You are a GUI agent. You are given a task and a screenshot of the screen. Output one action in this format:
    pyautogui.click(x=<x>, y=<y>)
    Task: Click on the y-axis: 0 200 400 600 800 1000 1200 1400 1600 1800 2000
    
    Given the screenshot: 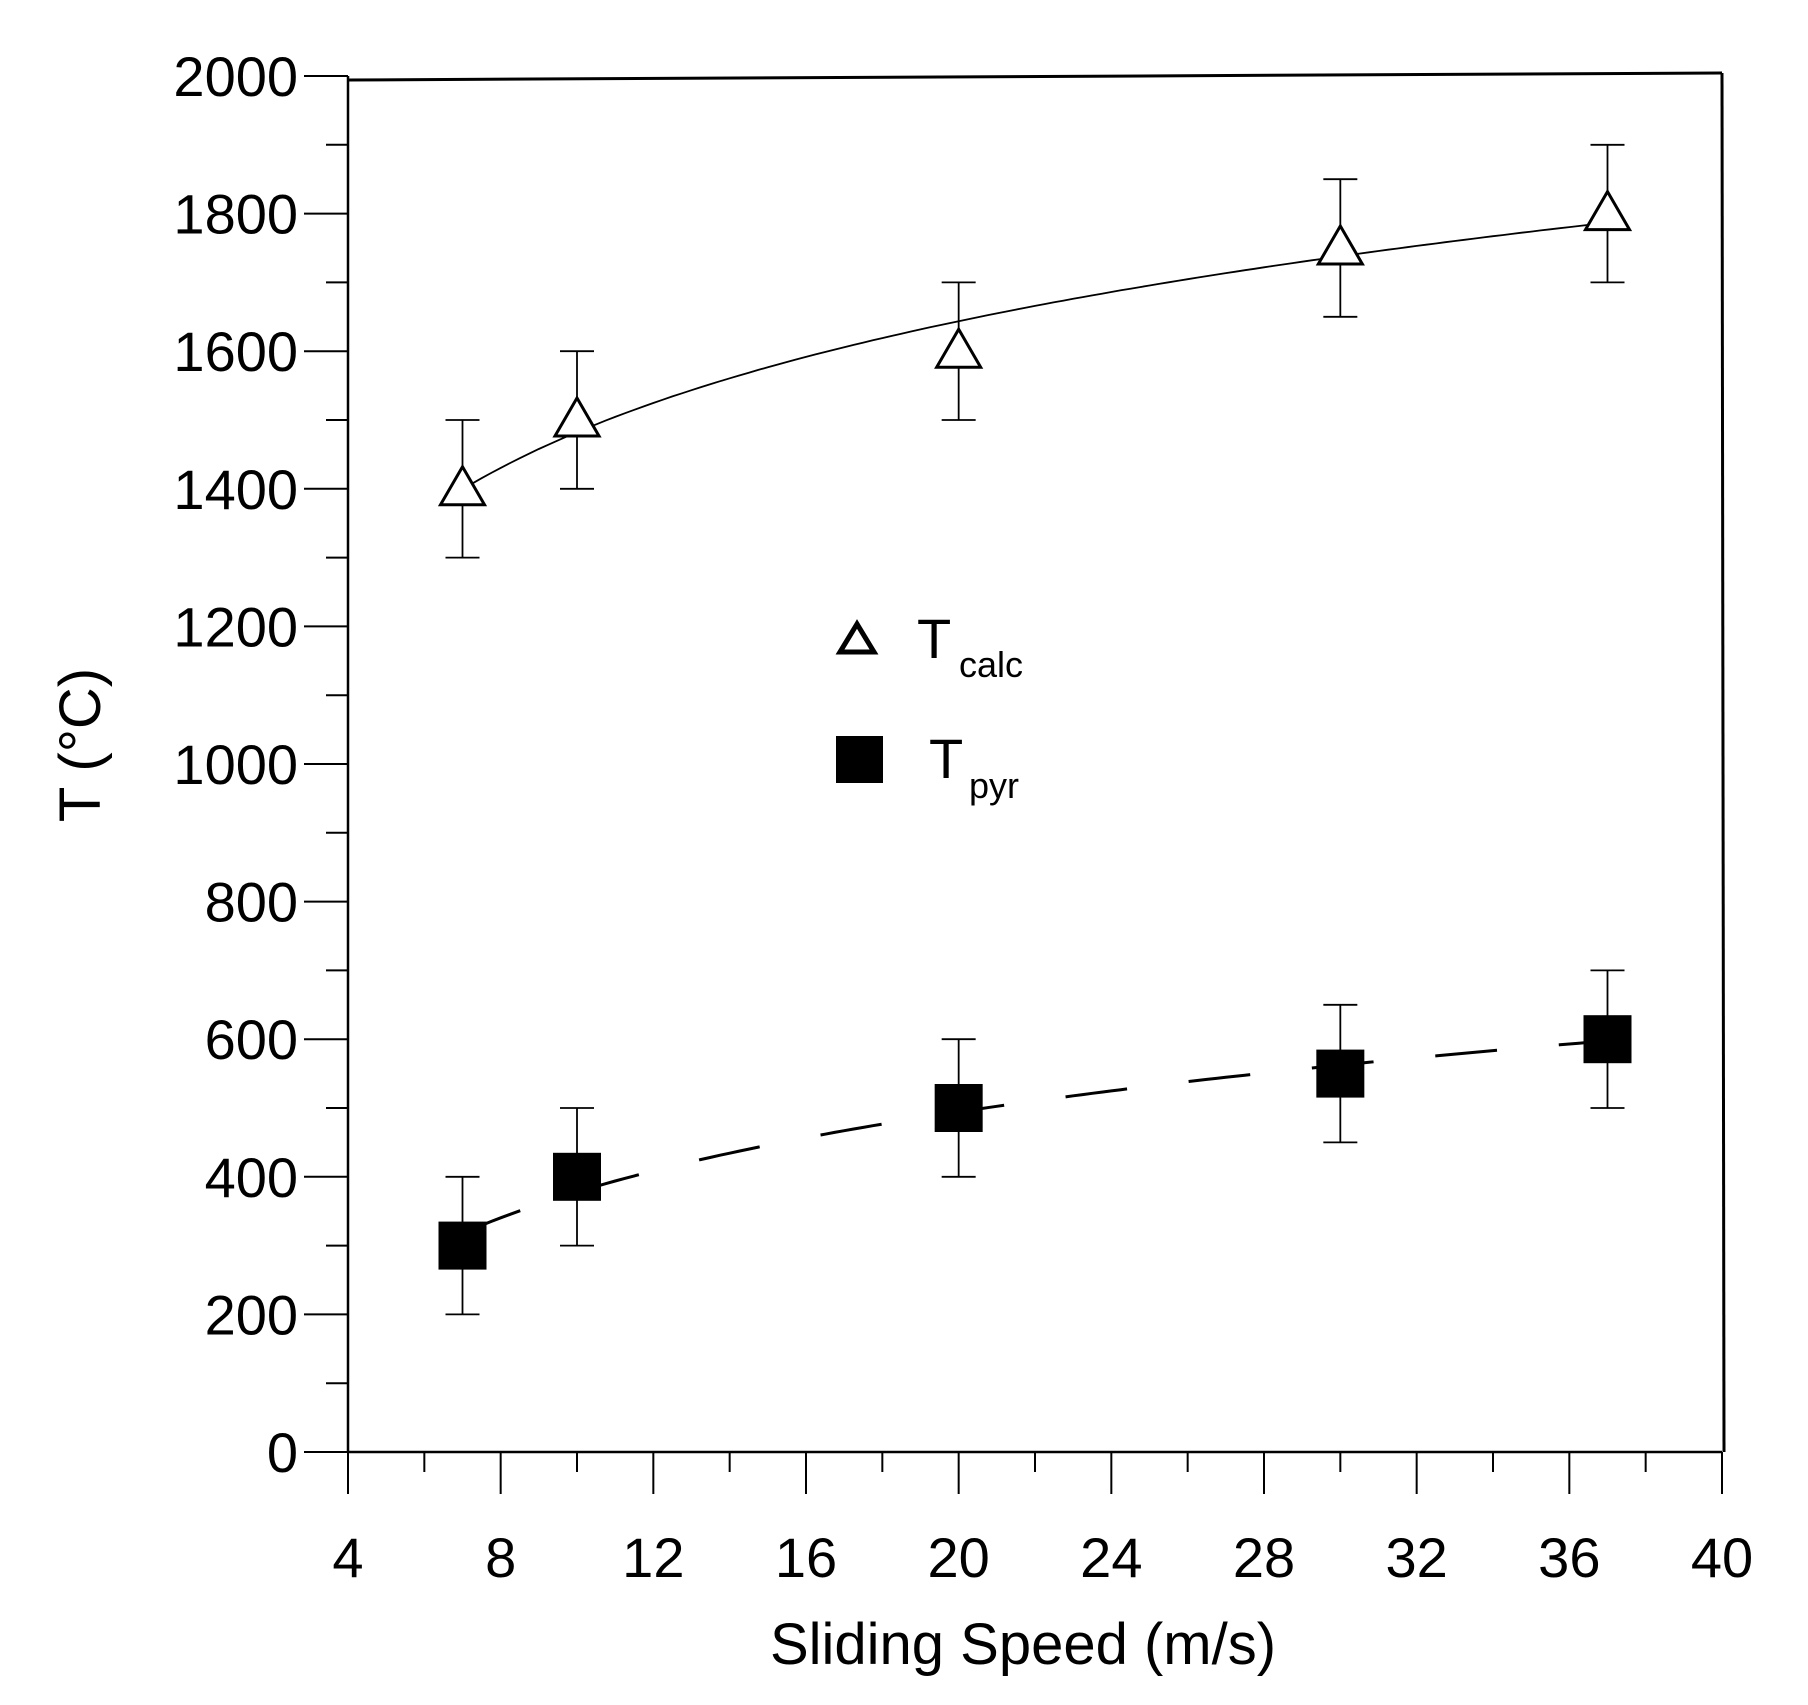 What is the action you would take?
    pyautogui.click(x=260, y=764)
    